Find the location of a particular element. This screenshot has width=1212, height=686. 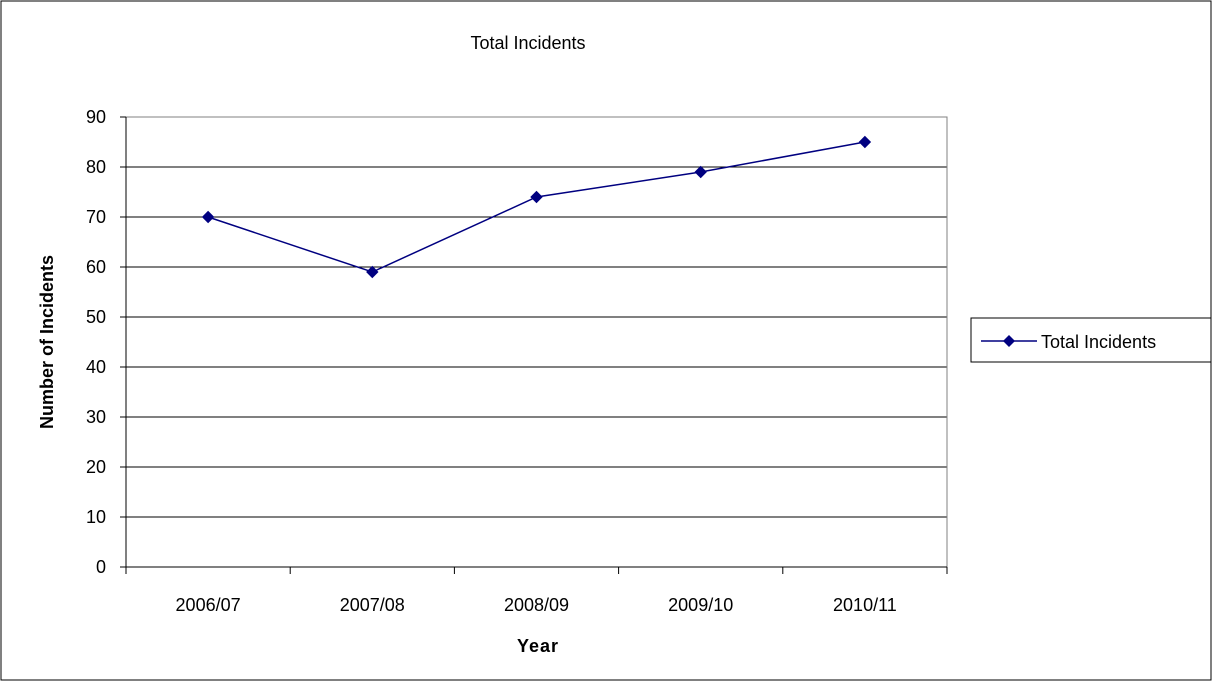

x-tick-label: 2006/07 is located at coordinates (208, 605).